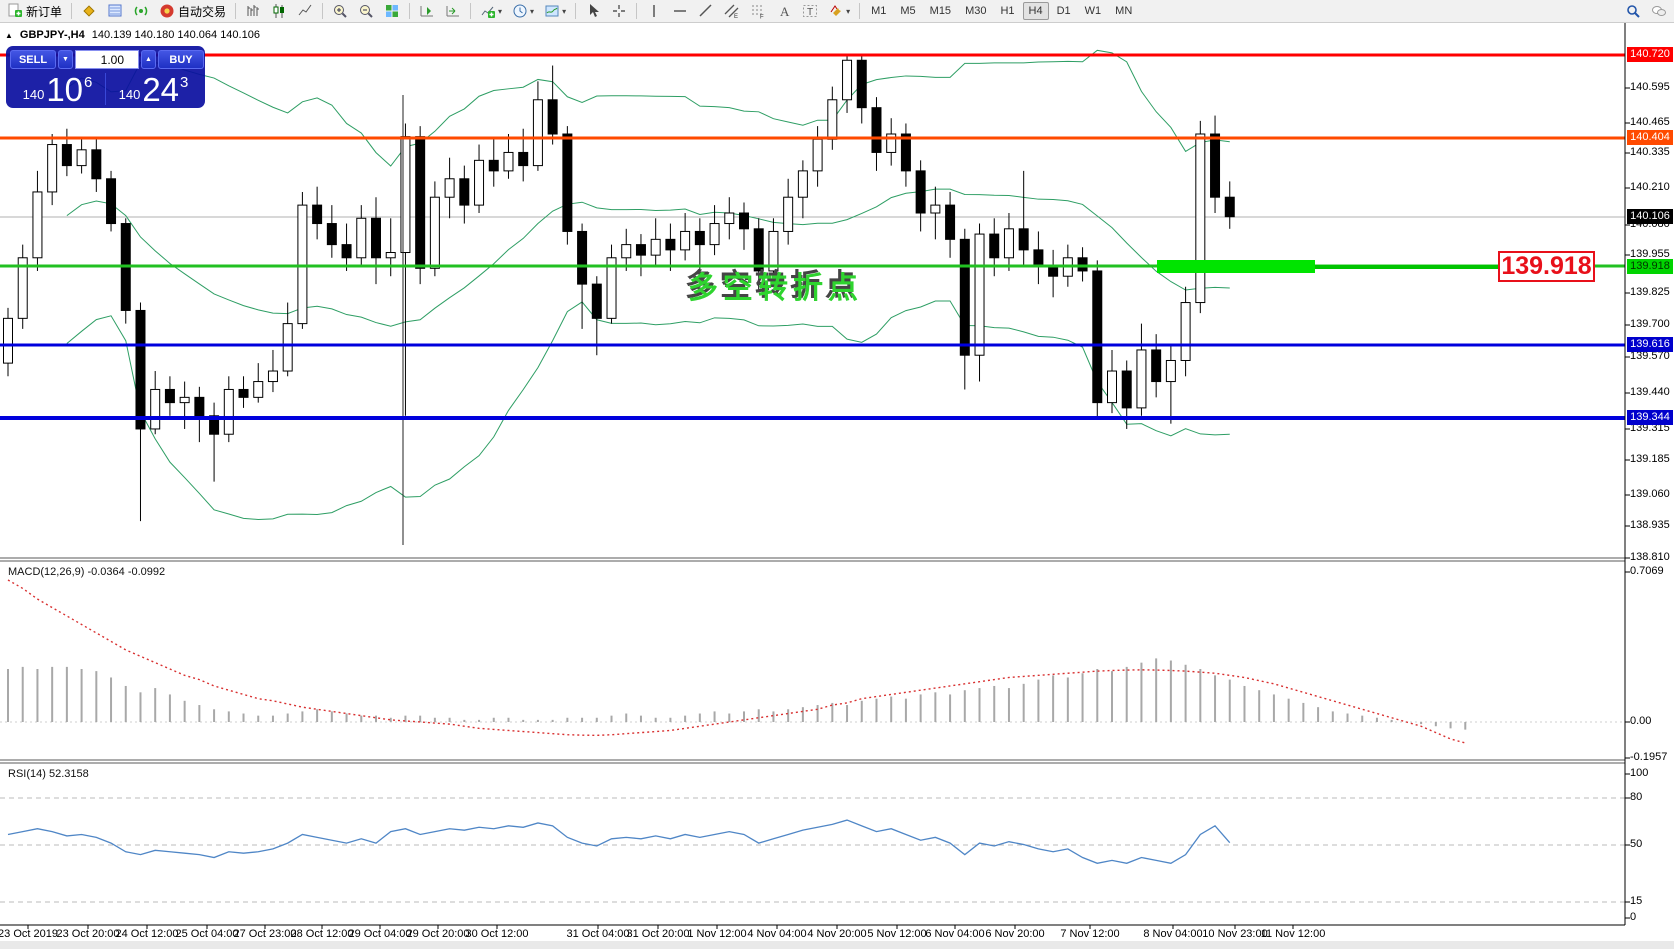 The image size is (1674, 949). Describe the element at coordinates (107, 59) in the screenshot. I see `lot-size-input` at that location.